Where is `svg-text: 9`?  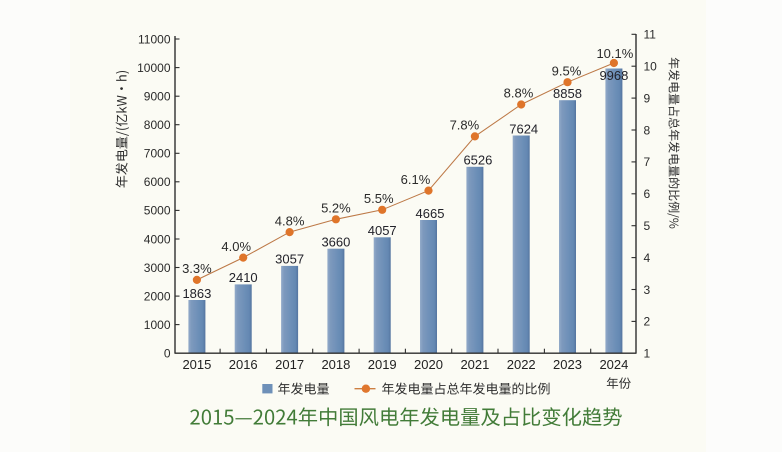
svg-text: 9 is located at coordinates (647, 98).